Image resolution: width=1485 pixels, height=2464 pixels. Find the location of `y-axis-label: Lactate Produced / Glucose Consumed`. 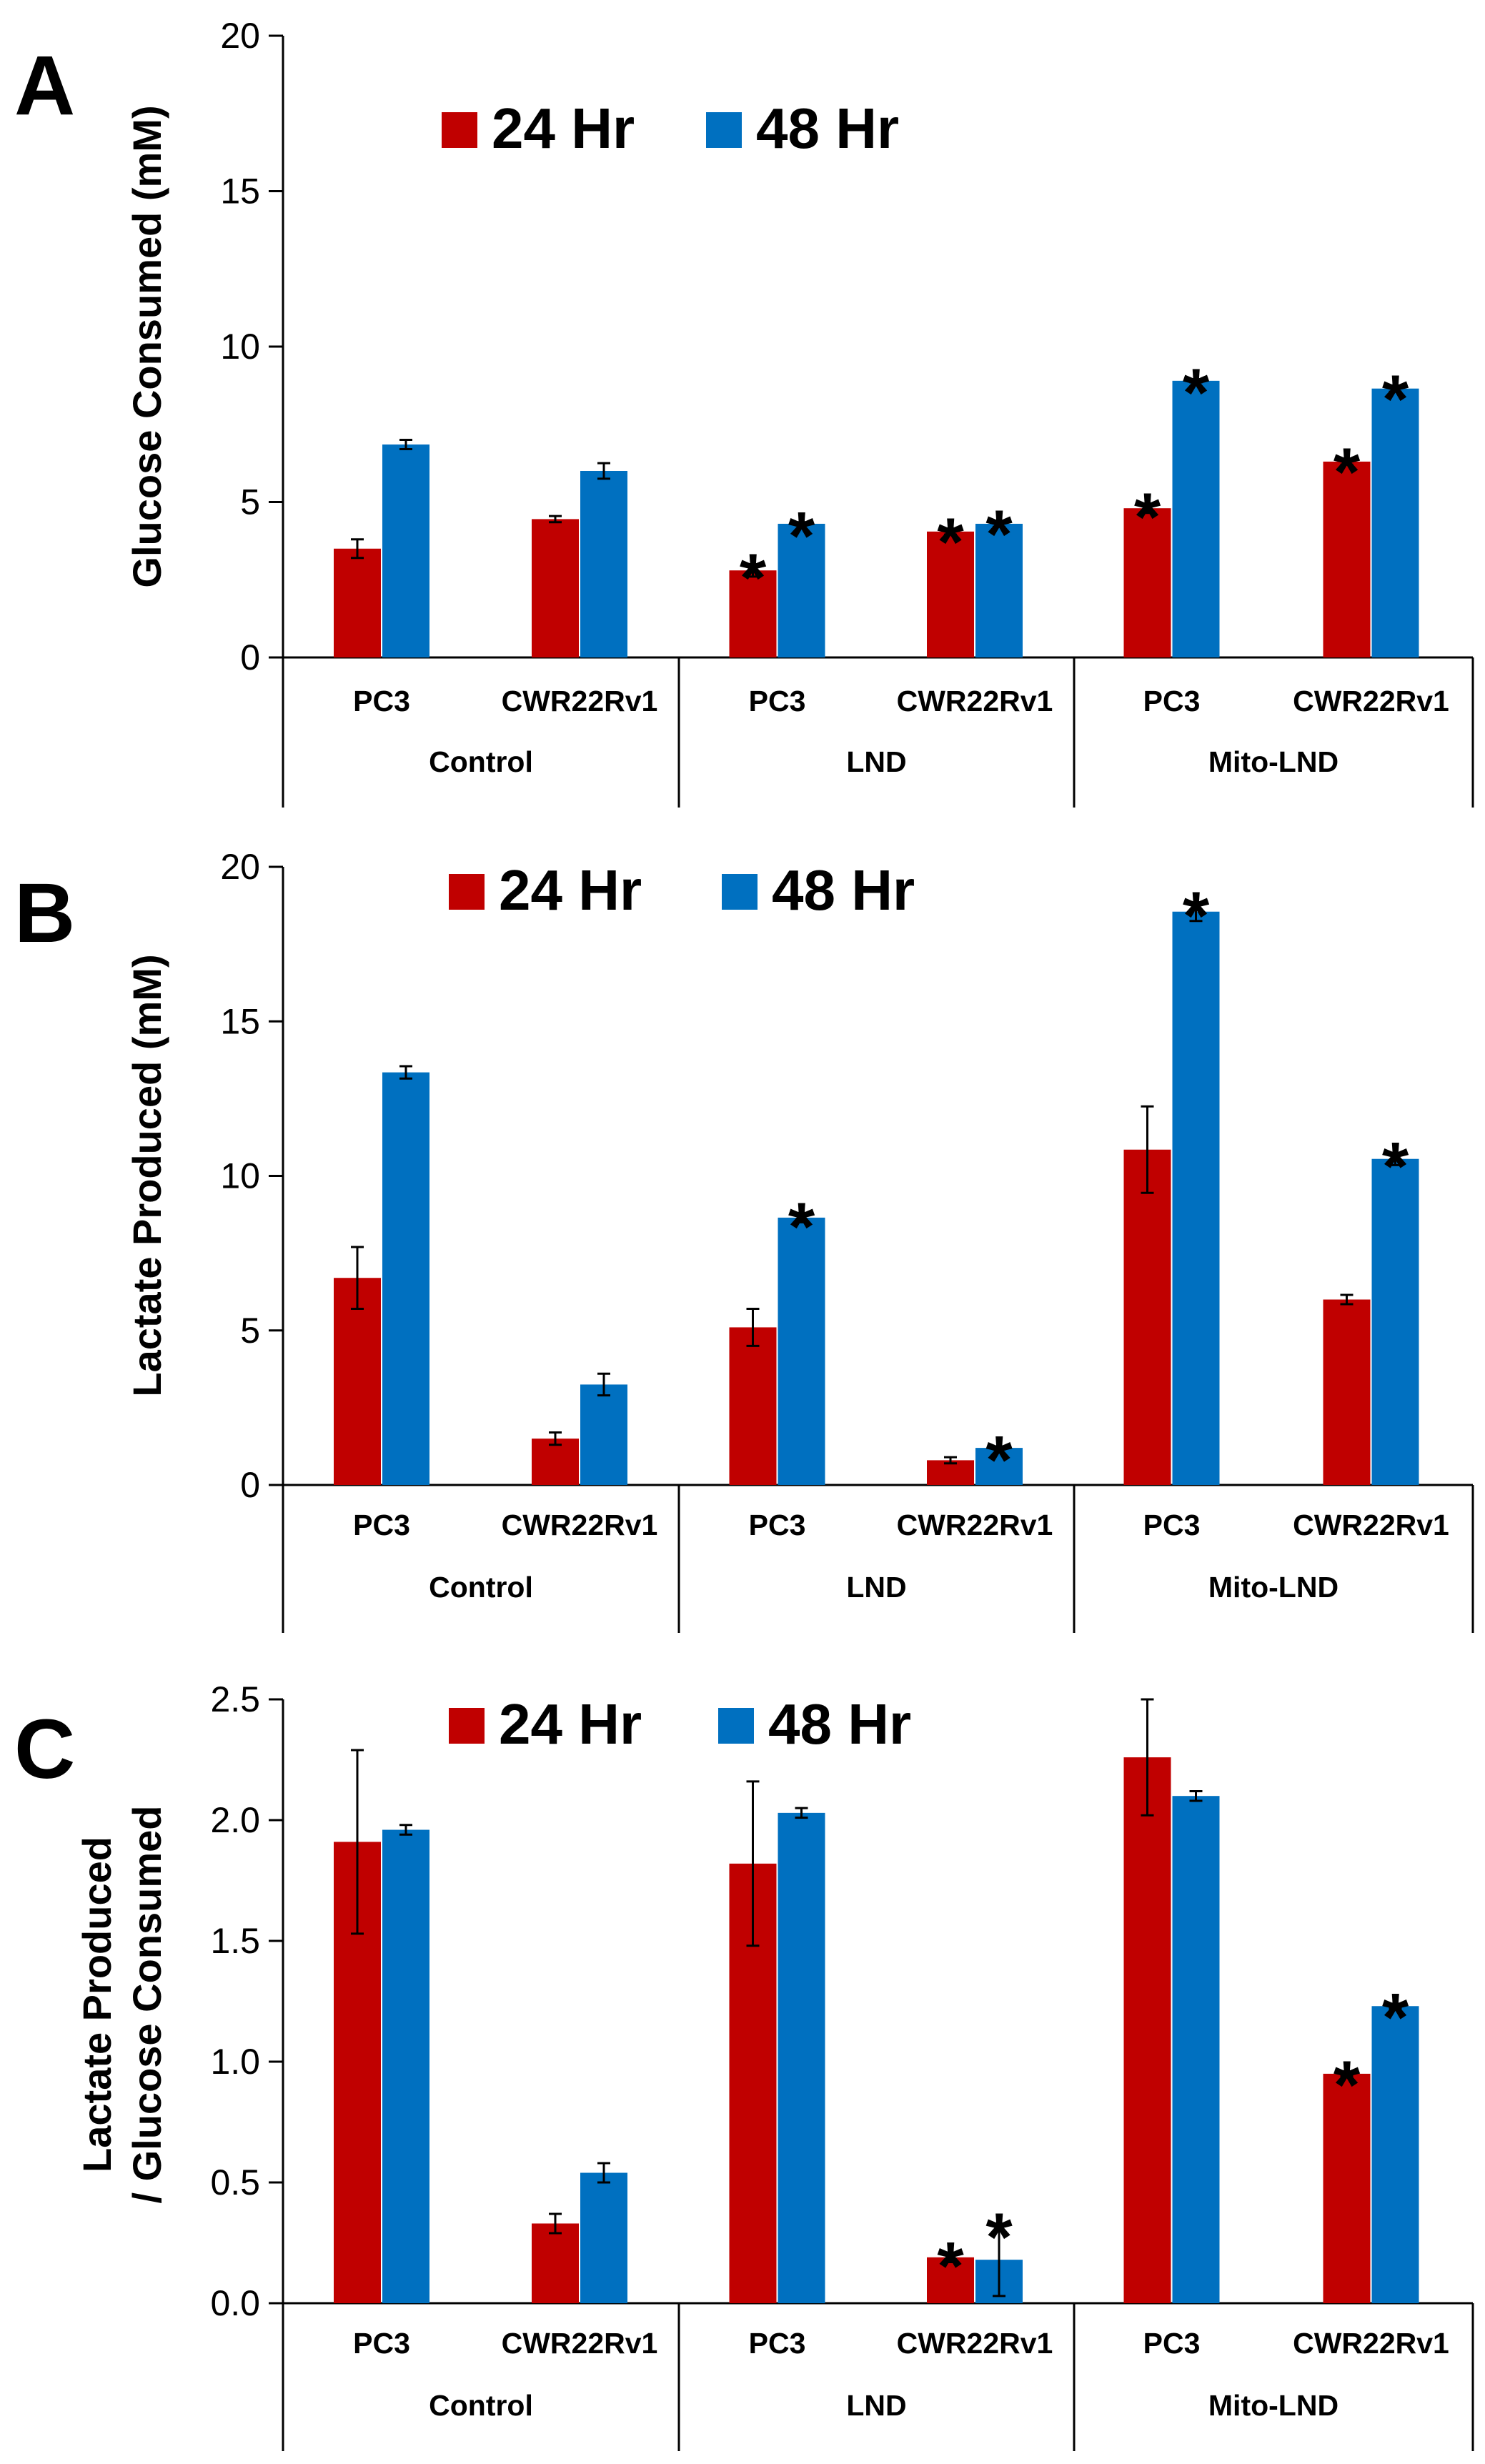

y-axis-label: Lactate Produced / Glucose Consumed is located at coordinates (121, 2005).